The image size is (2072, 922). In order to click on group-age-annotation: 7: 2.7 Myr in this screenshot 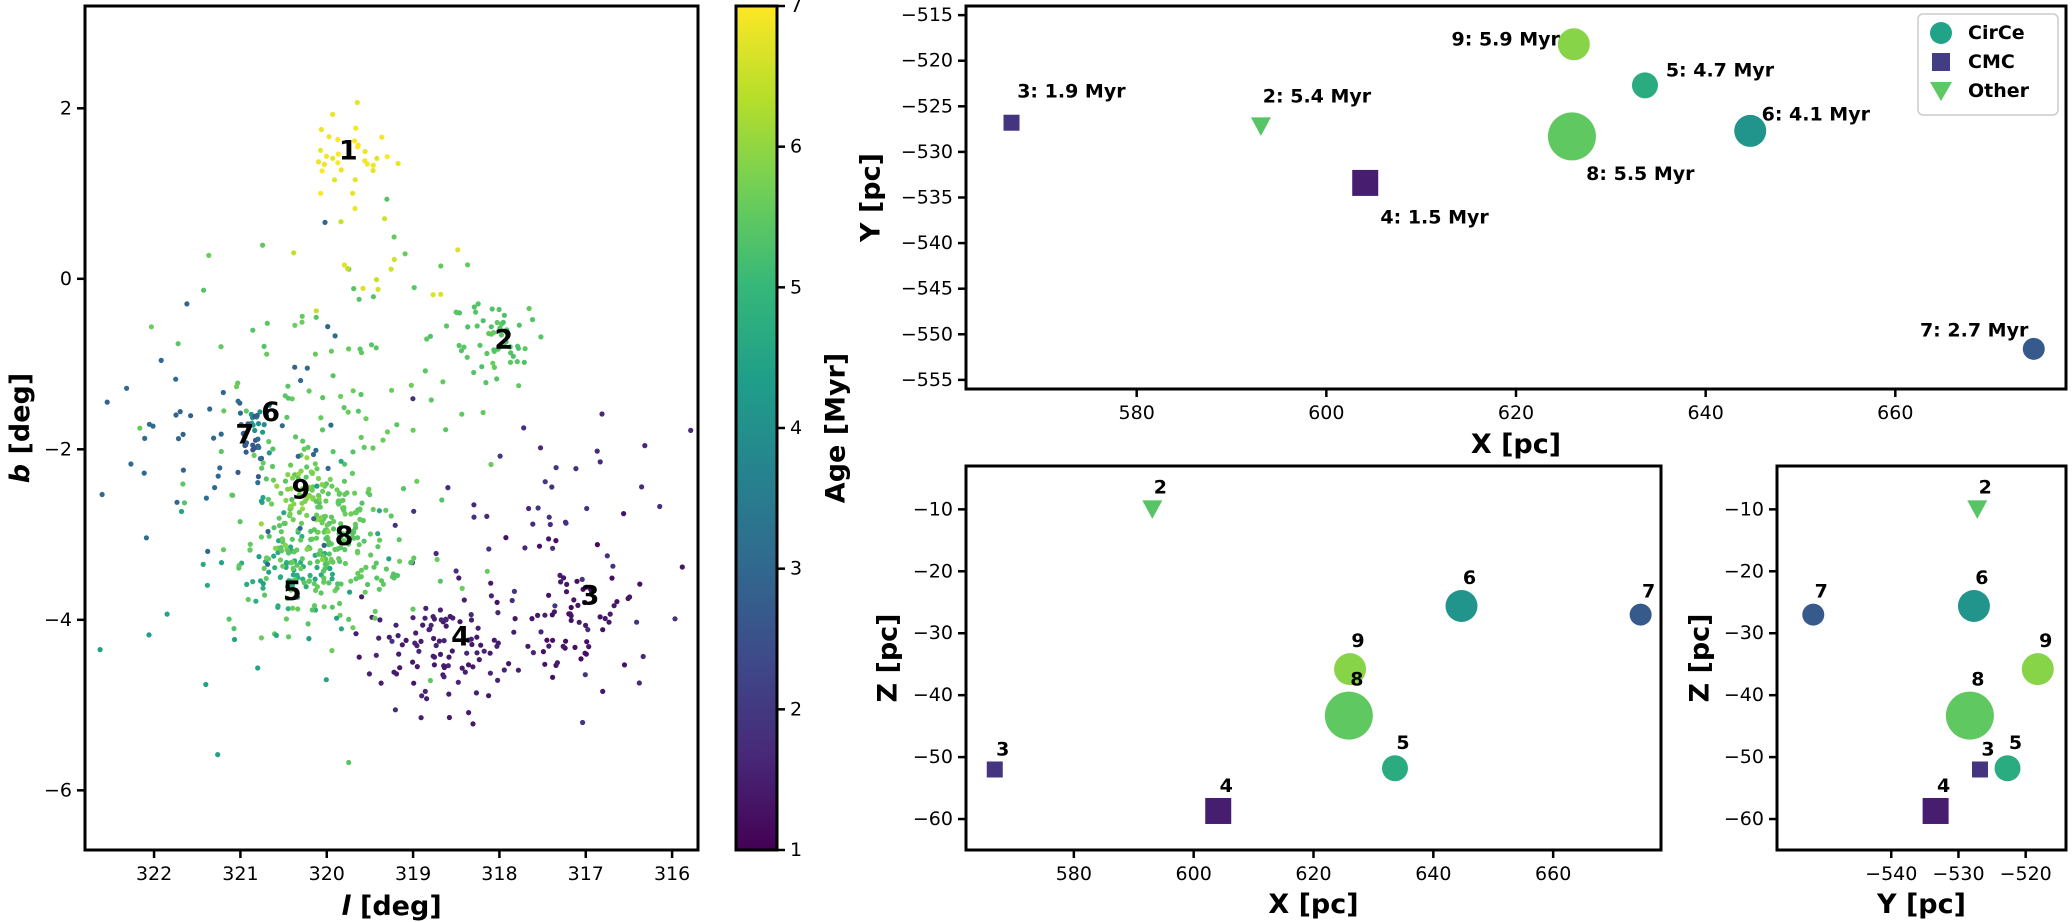, I will do `click(1974, 331)`.